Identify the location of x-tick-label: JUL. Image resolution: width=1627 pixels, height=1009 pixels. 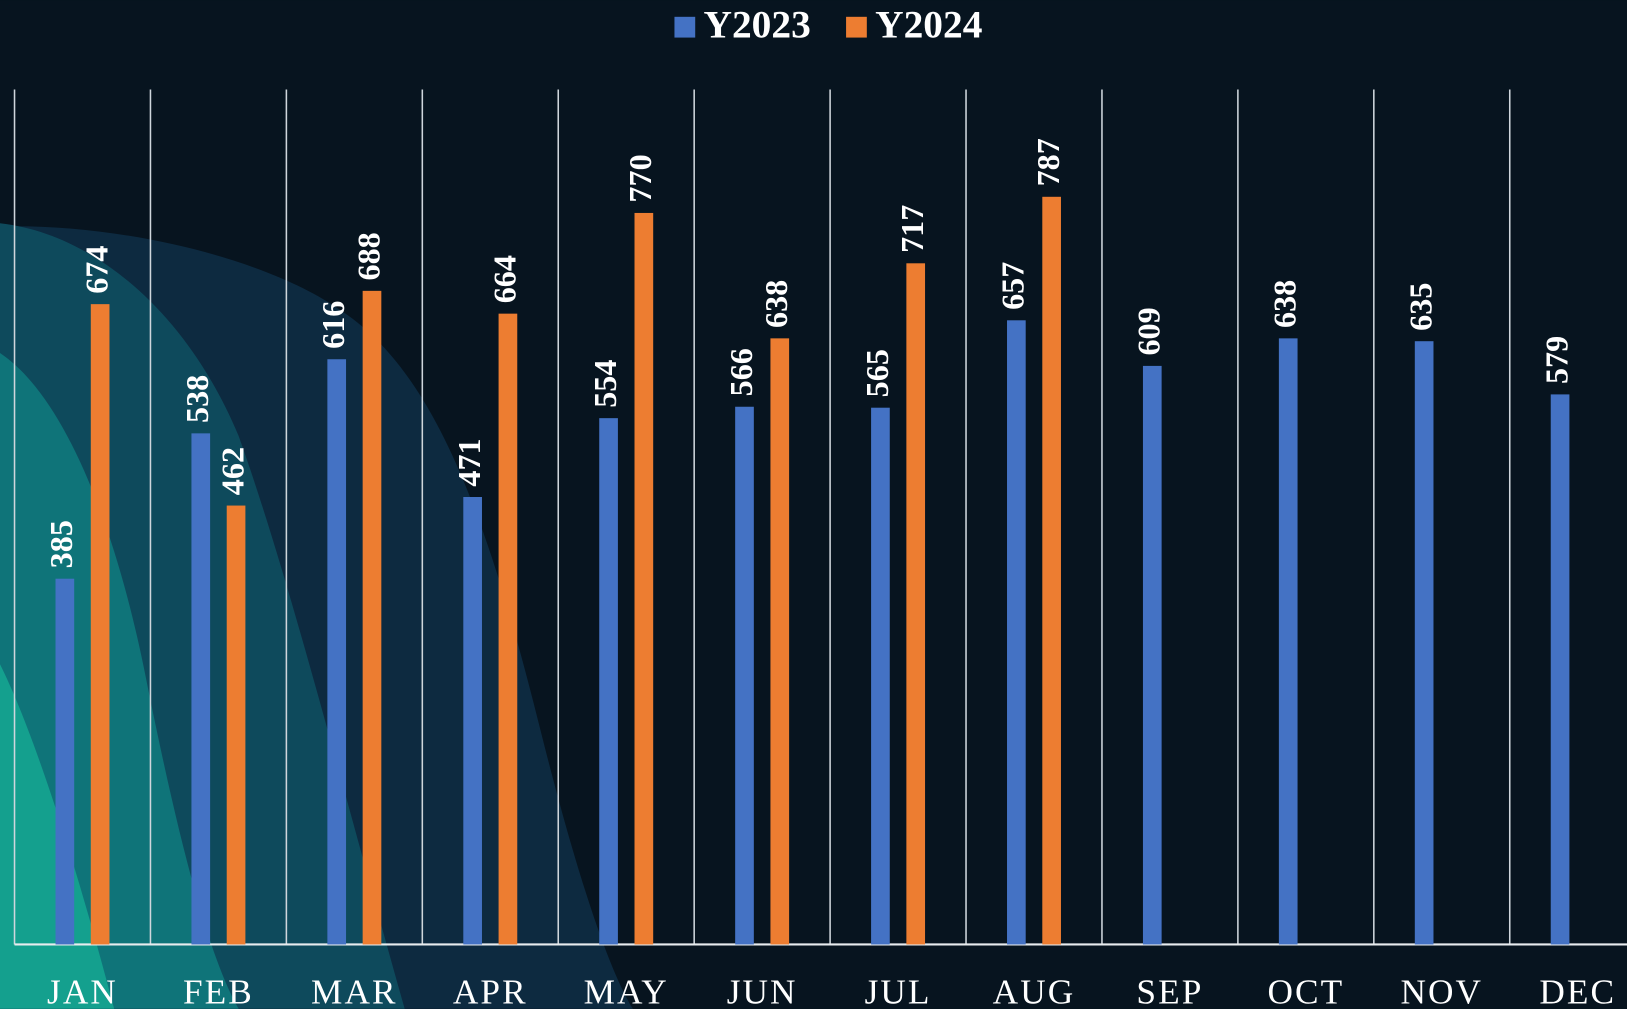
(898, 991).